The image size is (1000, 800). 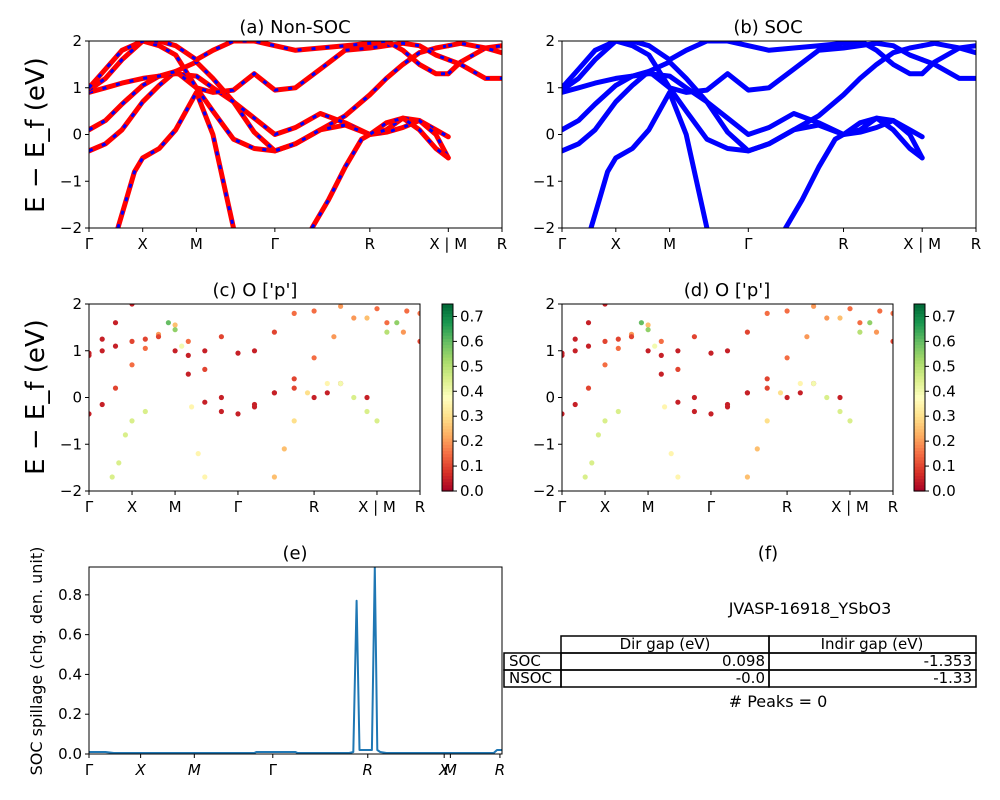 I want to click on colorbar-tick-label: 0.5, so click(x=944, y=366).